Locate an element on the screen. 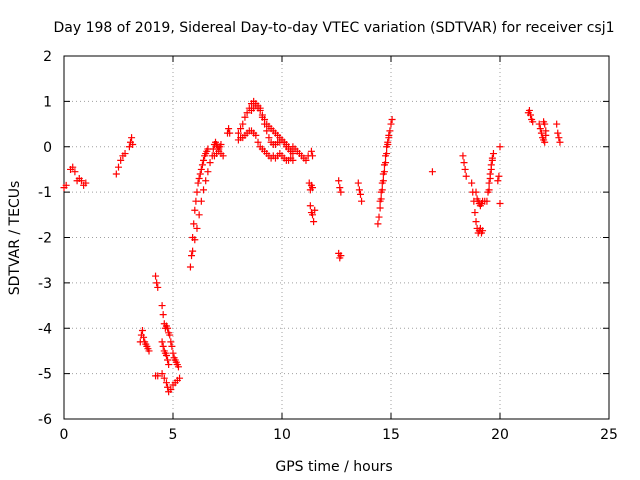 The width and height of the screenshot is (640, 480). y-tick-label: -3 is located at coordinates (45, 284).